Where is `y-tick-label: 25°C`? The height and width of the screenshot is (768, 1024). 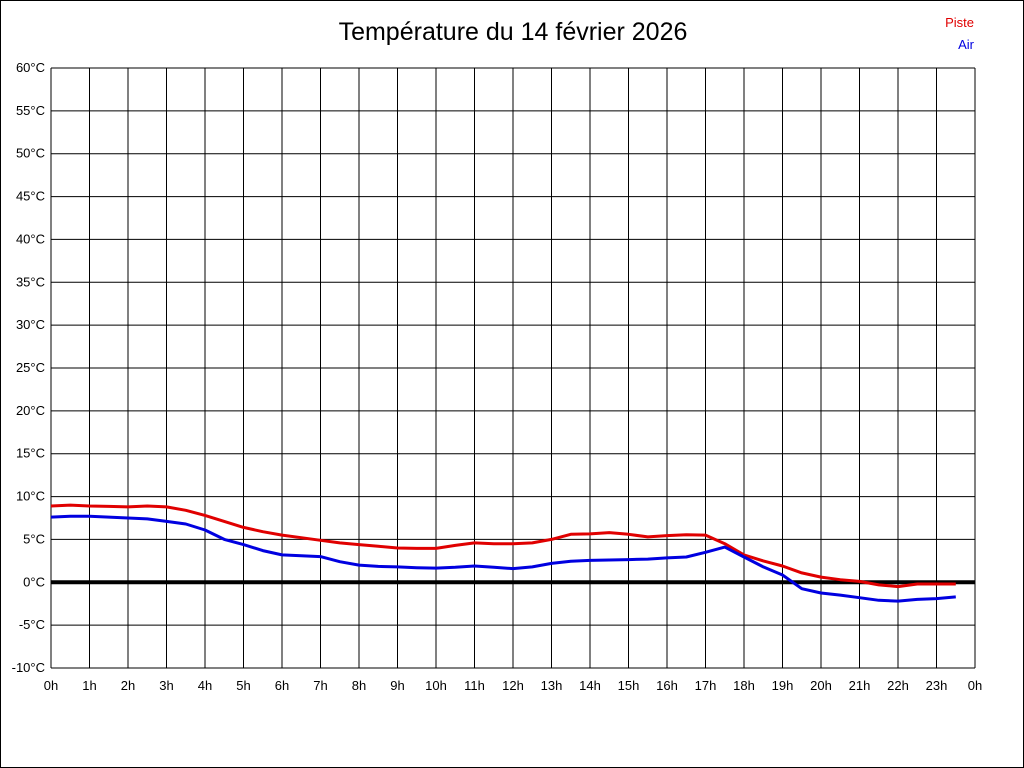
y-tick-label: 25°C is located at coordinates (30, 367).